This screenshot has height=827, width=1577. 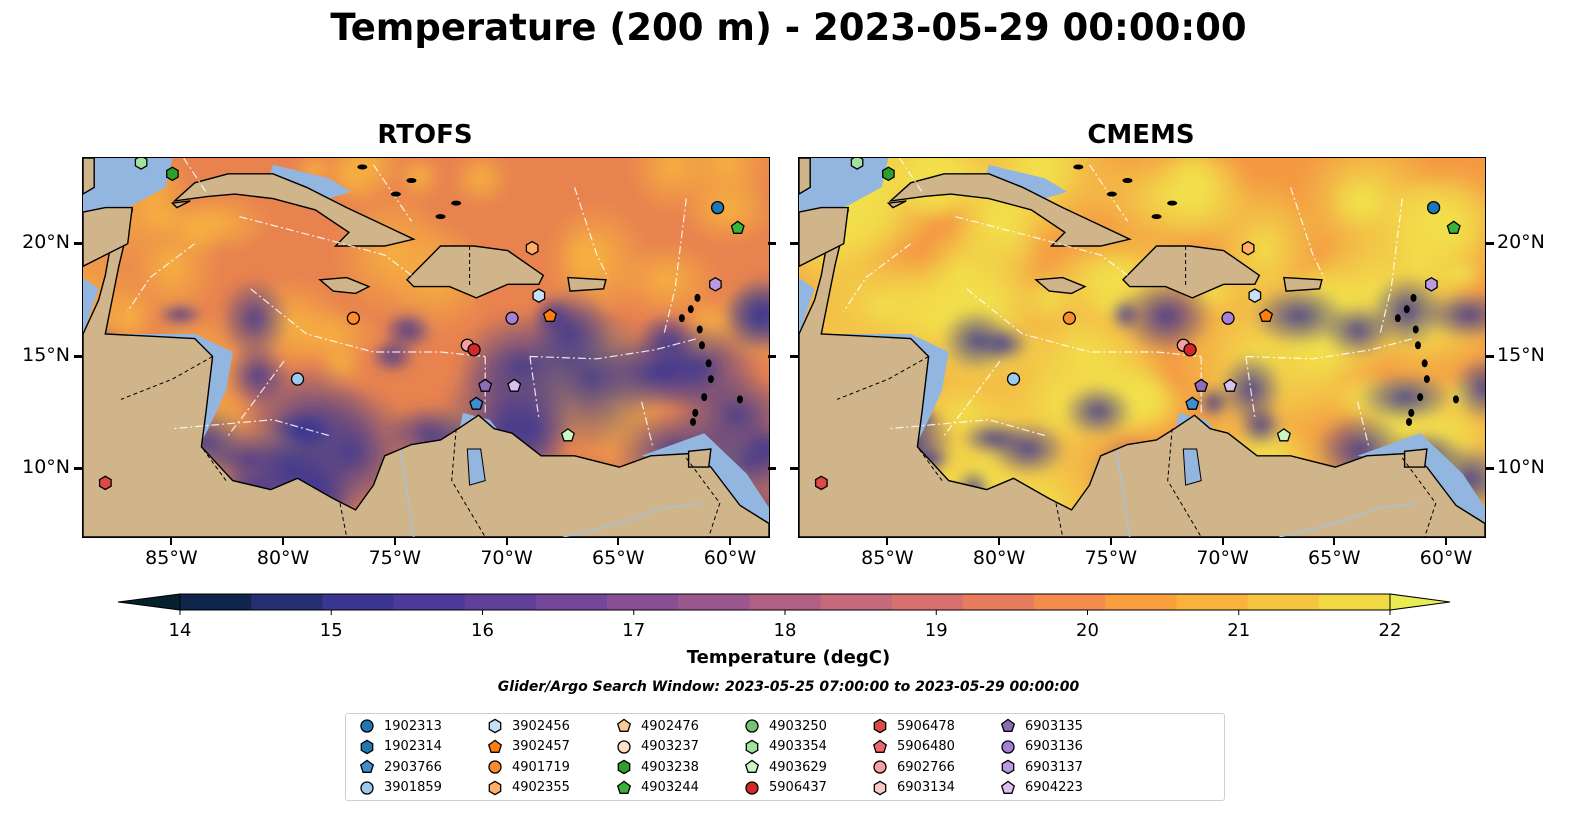 What do you see at coordinates (788, 657) in the screenshot?
I see `colorbar-label: Temperature (degC)` at bounding box center [788, 657].